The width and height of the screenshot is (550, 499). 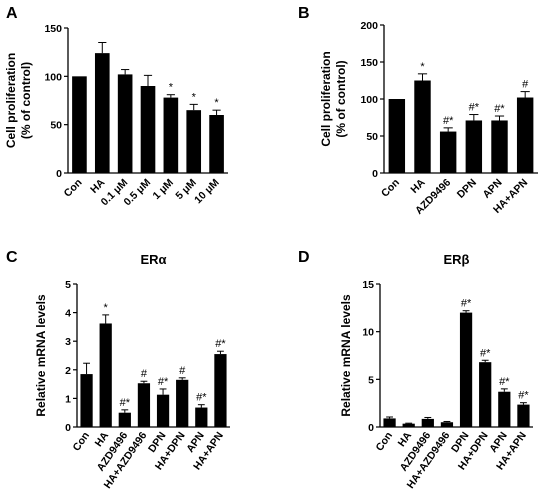 I want to click on y-tick-label: 10, so click(x=368, y=333).